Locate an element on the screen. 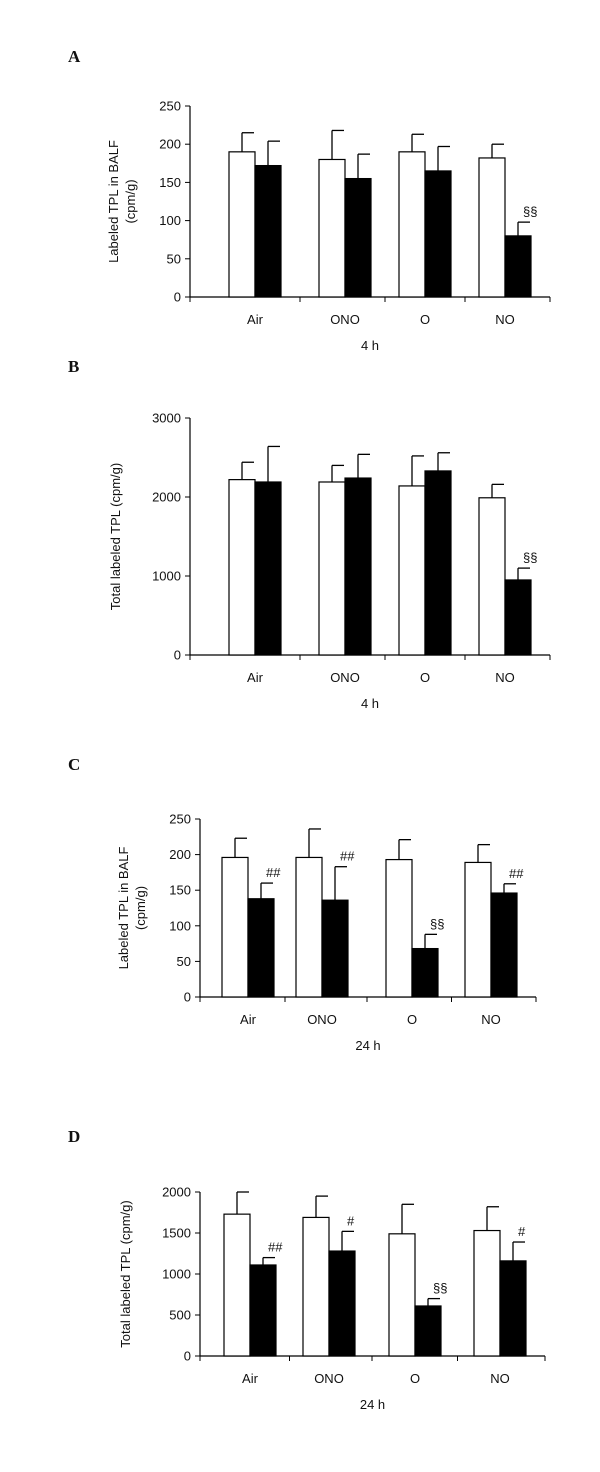 The image size is (600, 1472). panel-letter: D is located at coordinates (74, 1136).